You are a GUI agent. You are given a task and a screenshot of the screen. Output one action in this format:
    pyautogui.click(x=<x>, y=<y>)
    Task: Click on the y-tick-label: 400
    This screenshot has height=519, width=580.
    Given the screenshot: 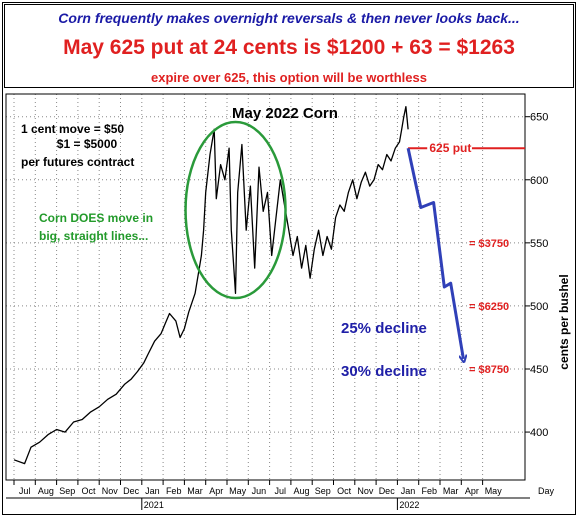 What is the action you would take?
    pyautogui.click(x=539, y=433)
    